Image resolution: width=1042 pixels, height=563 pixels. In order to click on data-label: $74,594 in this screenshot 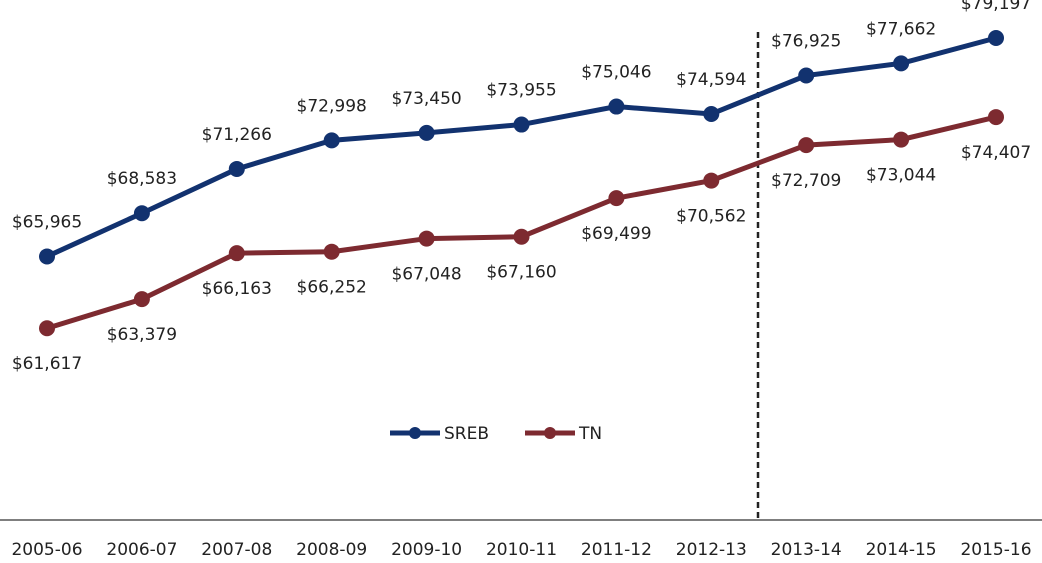, I will do `click(711, 80)`.